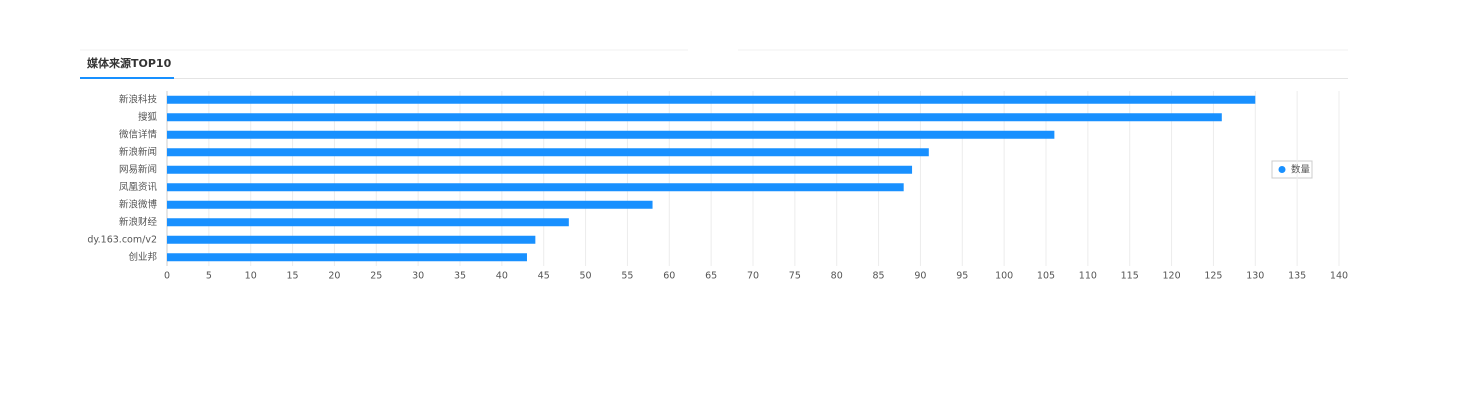 Image resolution: width=1470 pixels, height=416 pixels. Describe the element at coordinates (879, 276) in the screenshot. I see `x-tick-label: 85` at that location.